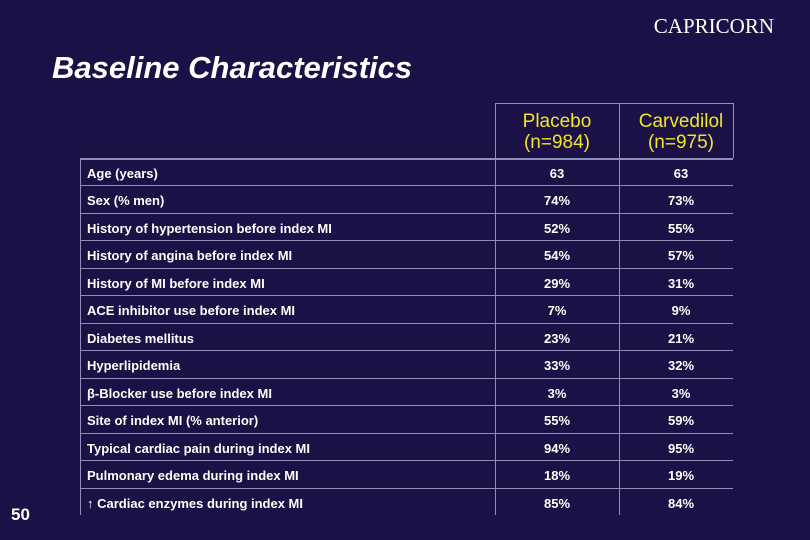 The image size is (810, 540). I want to click on row-label: β-Blocker use before index MI, so click(179, 393).